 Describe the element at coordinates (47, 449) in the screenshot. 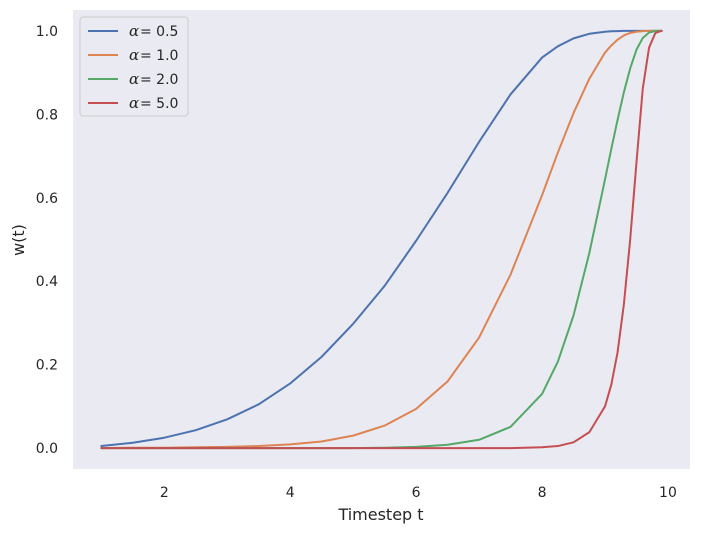

I see `y-tick-label: 0.0` at that location.